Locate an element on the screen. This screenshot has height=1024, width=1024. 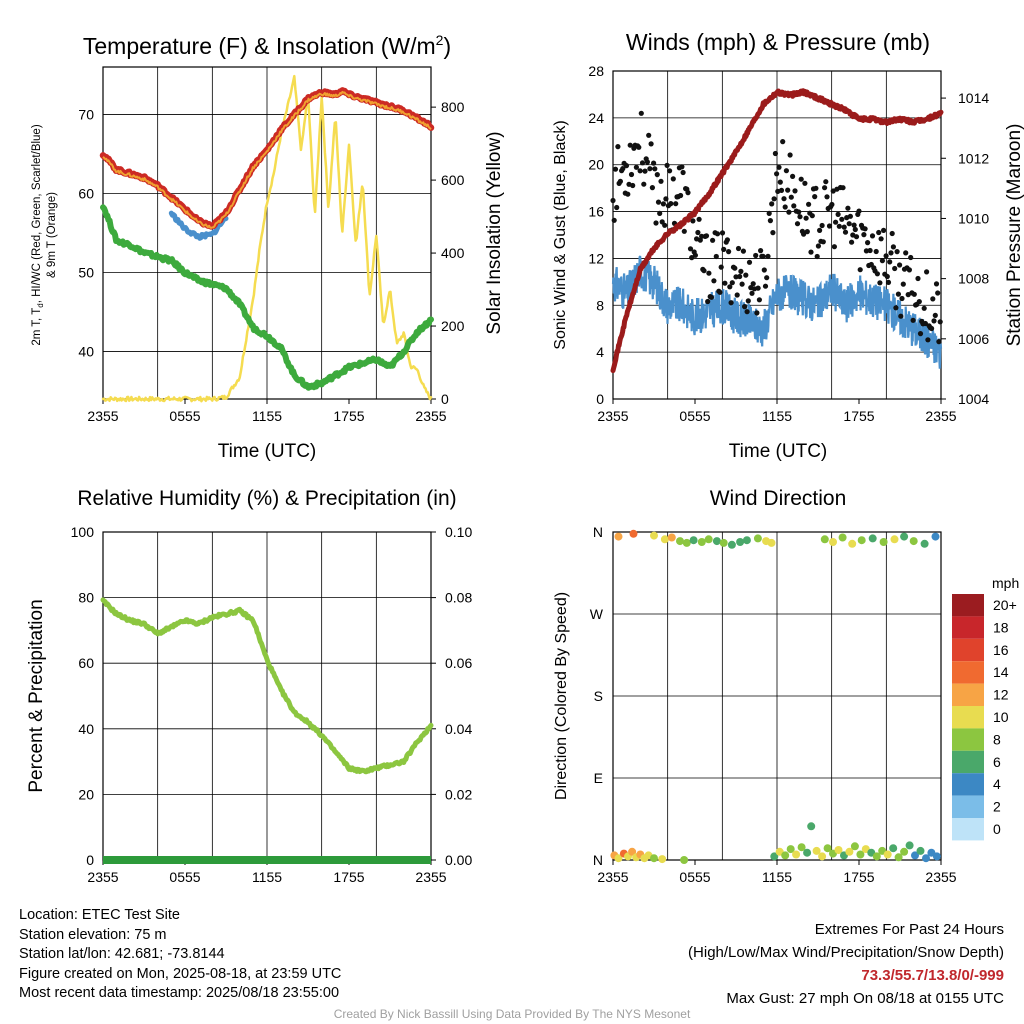
rh-xtick-label: 0555 is located at coordinates (184, 877).